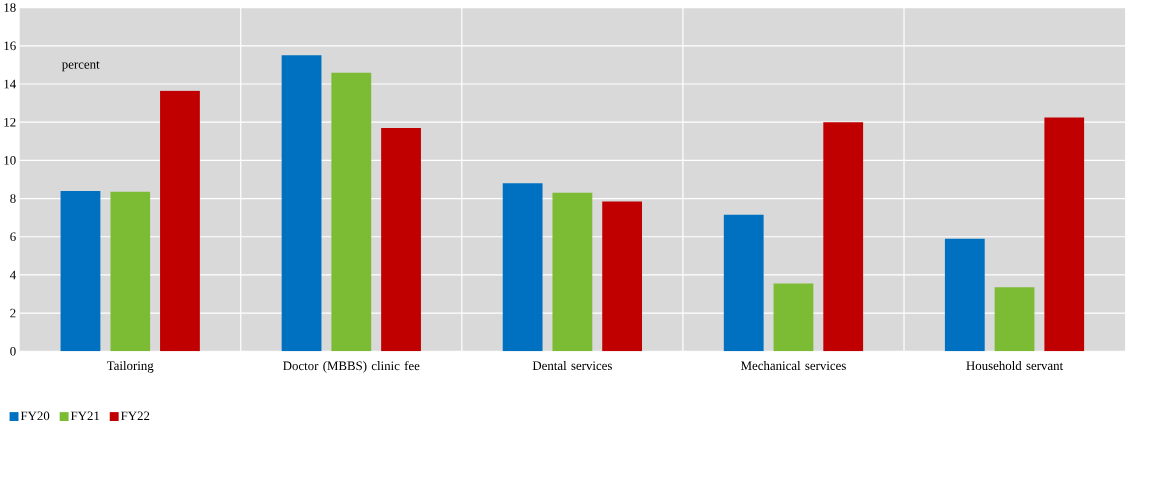 The image size is (1166, 493). I want to click on x-tick-label: Dental services, so click(572, 366).